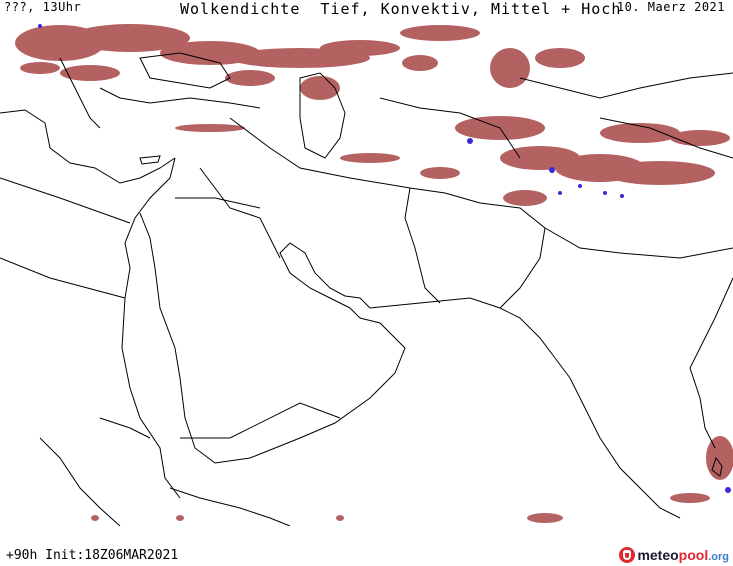  I want to click on meteopool-logo: meteopool.org, so click(674, 555).